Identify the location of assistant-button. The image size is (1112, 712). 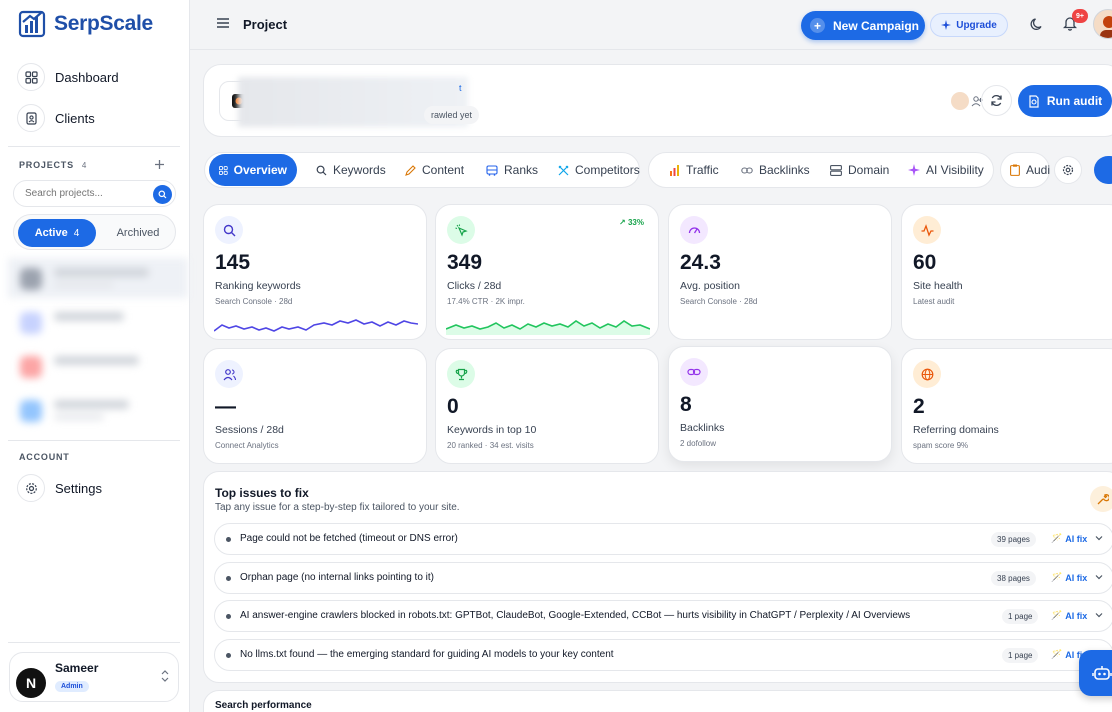
(1095, 673).